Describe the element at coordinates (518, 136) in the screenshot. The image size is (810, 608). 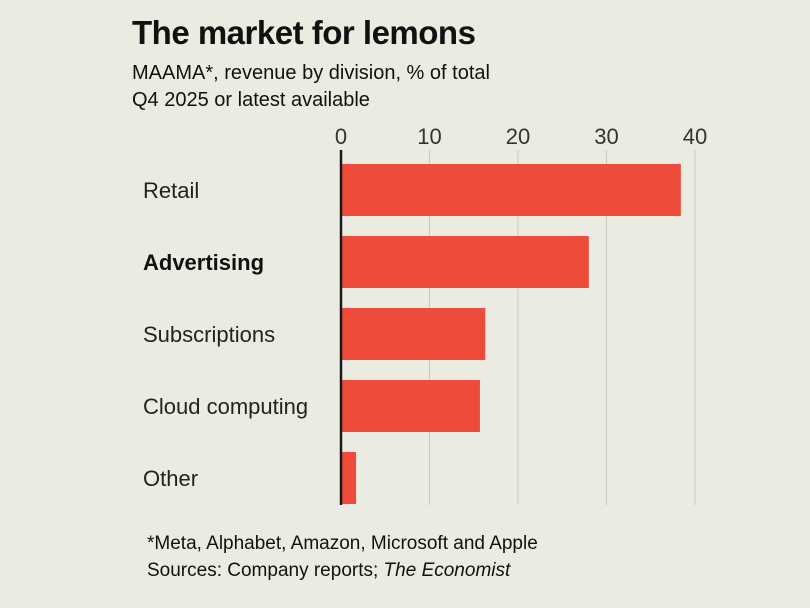
I see `tick-label-20: 20` at that location.